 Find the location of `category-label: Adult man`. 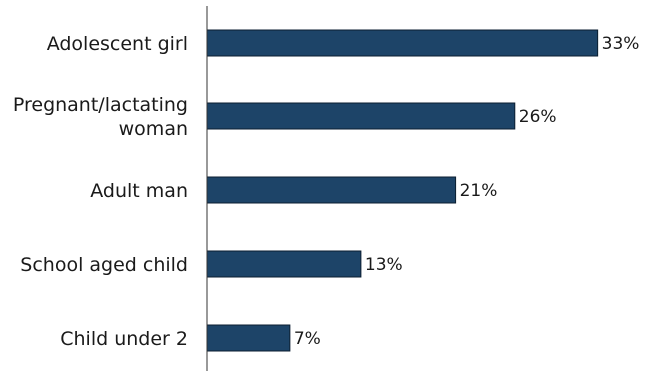

category-label: Adult man is located at coordinates (139, 191).